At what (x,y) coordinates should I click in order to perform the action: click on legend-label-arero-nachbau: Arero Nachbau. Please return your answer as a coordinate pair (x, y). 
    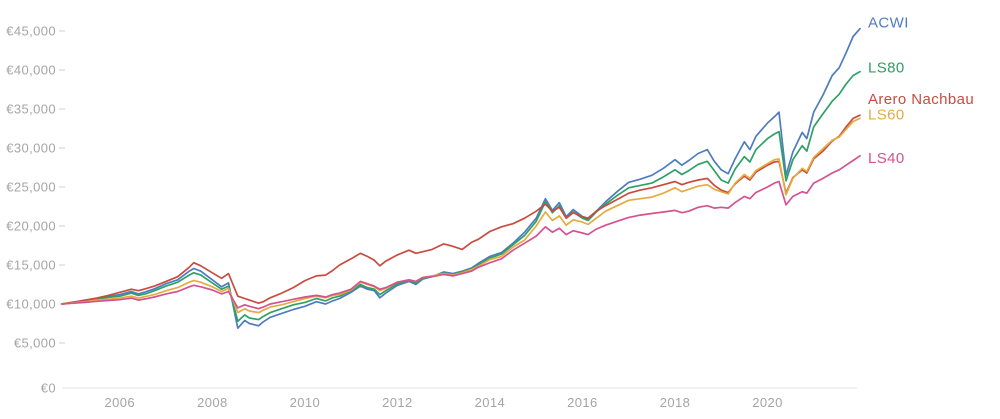
    Looking at the image, I should click on (921, 99).